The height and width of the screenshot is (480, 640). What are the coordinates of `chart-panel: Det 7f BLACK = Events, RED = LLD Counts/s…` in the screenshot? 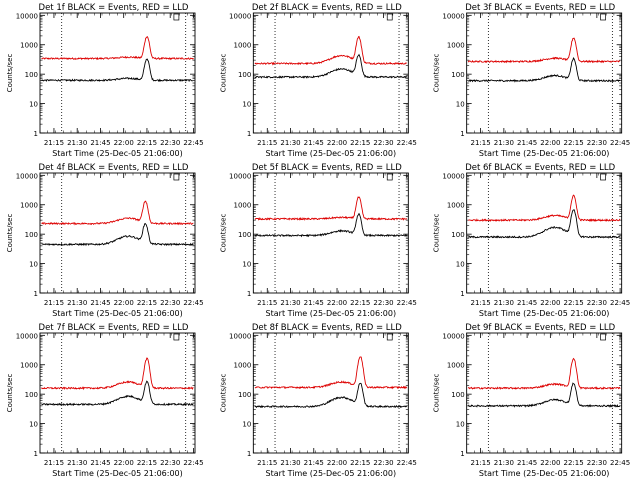 It's located at (105, 400).